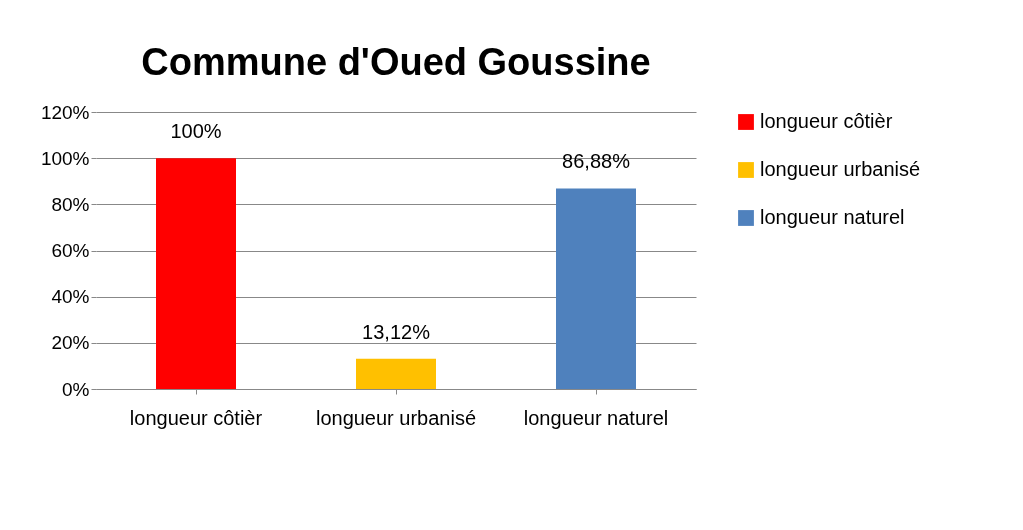 Image resolution: width=1023 pixels, height=530 pixels. What do you see at coordinates (196, 131) in the screenshot?
I see `data-label: 100%` at bounding box center [196, 131].